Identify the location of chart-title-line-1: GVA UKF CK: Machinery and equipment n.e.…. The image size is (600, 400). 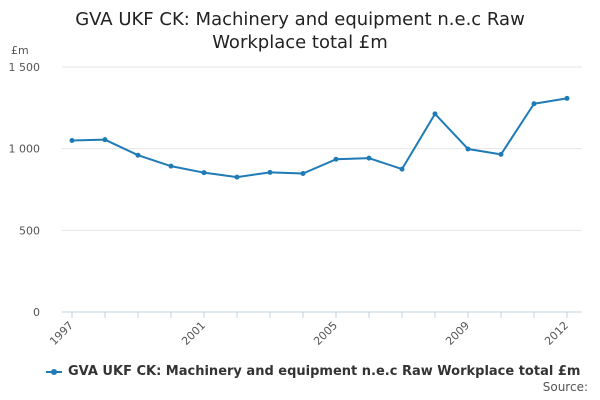
(300, 19).